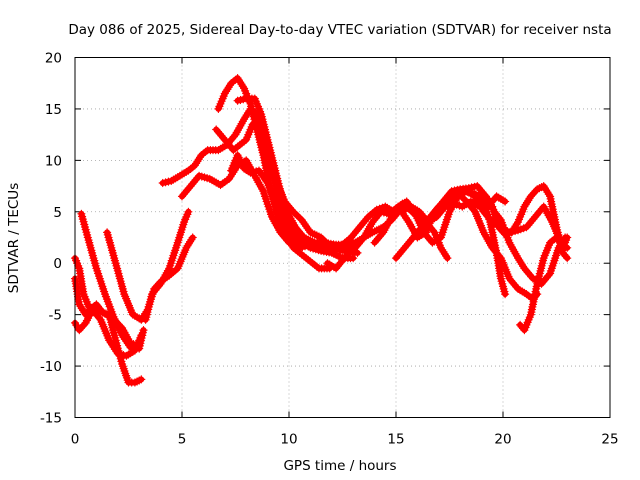 This screenshot has width=640, height=480. What do you see at coordinates (182, 440) in the screenshot?
I see `x-tick-label: 5` at bounding box center [182, 440].